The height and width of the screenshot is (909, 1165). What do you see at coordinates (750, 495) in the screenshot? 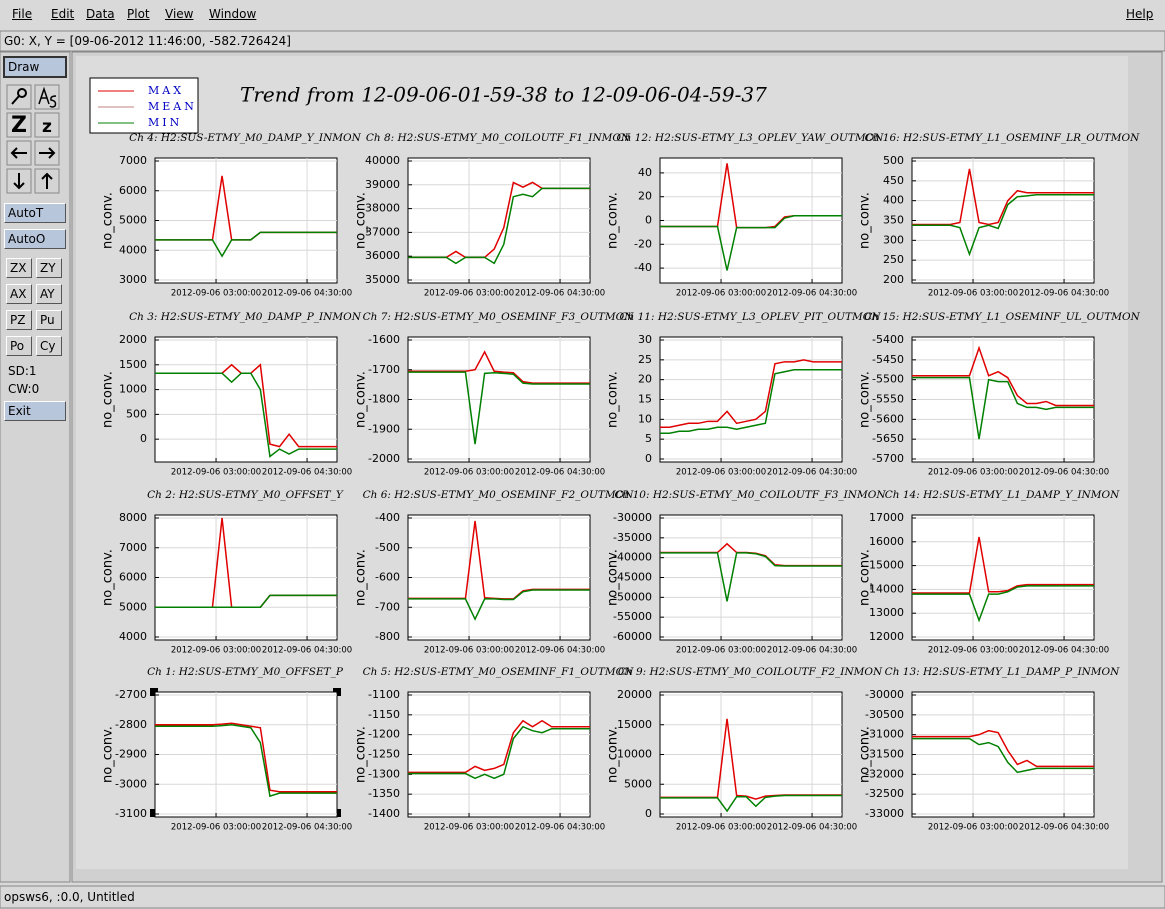
I see `panel-title: Ch 10: H2:SUS-ETMY_M0_COILOUTF_F3_INMON` at bounding box center [750, 495].